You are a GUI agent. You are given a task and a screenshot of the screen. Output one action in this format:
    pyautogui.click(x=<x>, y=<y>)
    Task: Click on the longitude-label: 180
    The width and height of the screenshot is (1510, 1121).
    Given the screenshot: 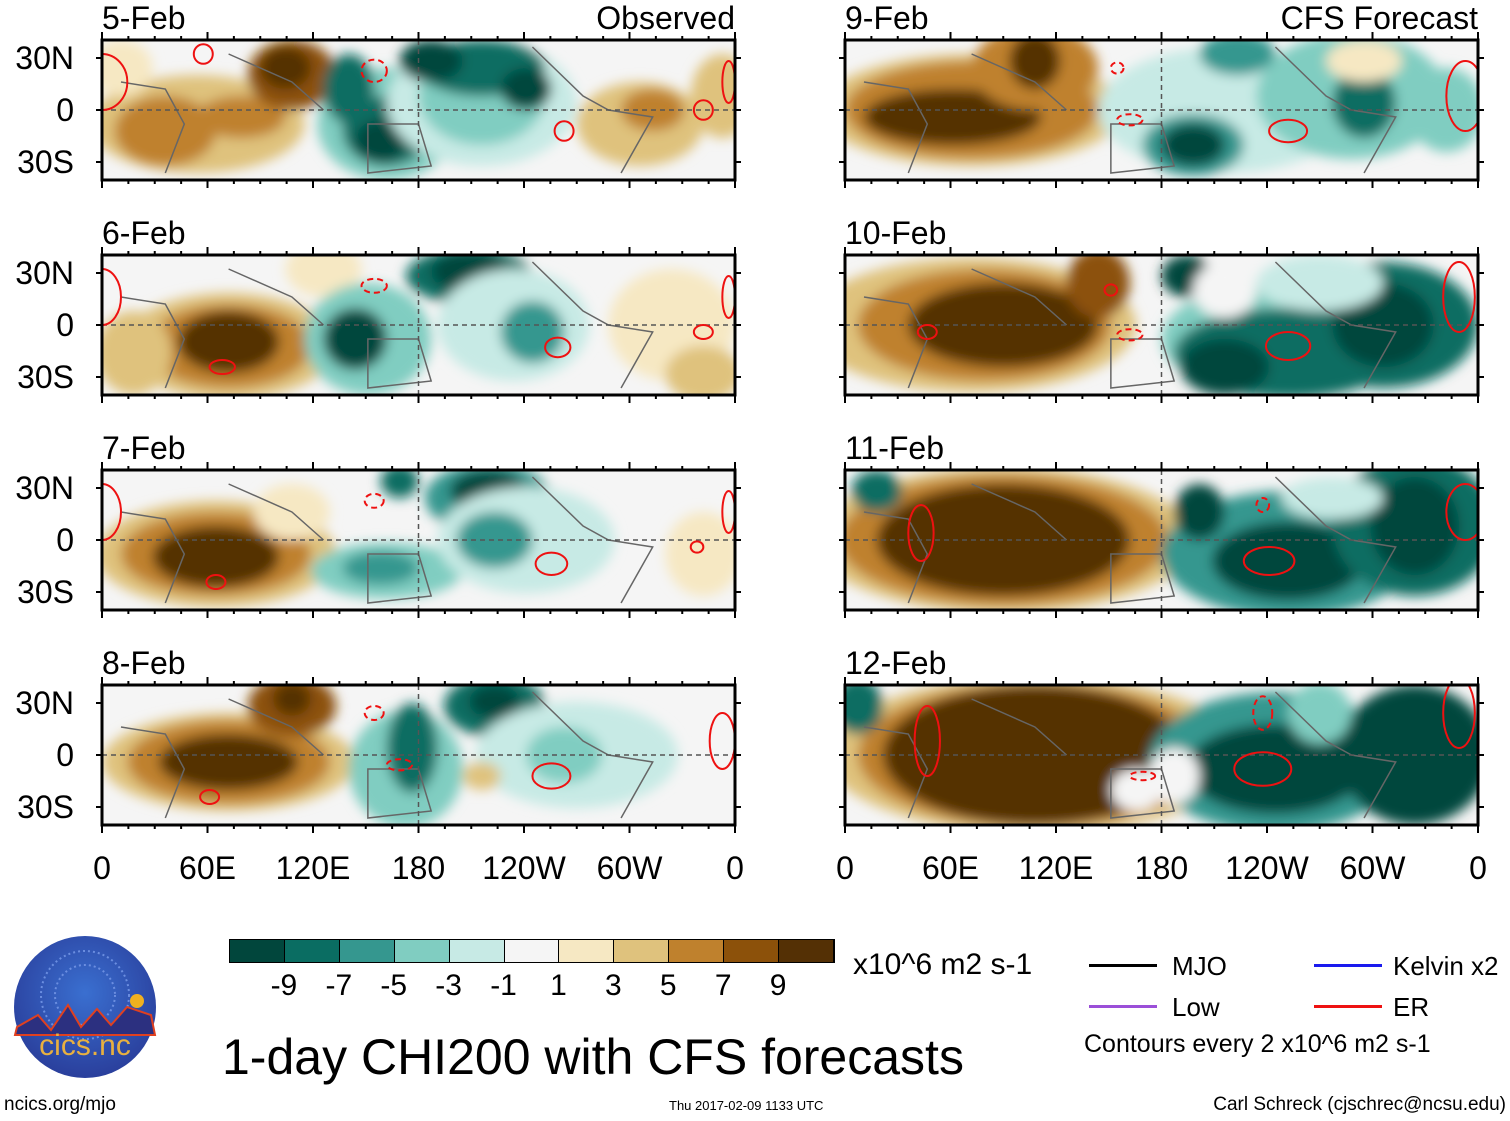 What is the action you would take?
    pyautogui.click(x=418, y=868)
    